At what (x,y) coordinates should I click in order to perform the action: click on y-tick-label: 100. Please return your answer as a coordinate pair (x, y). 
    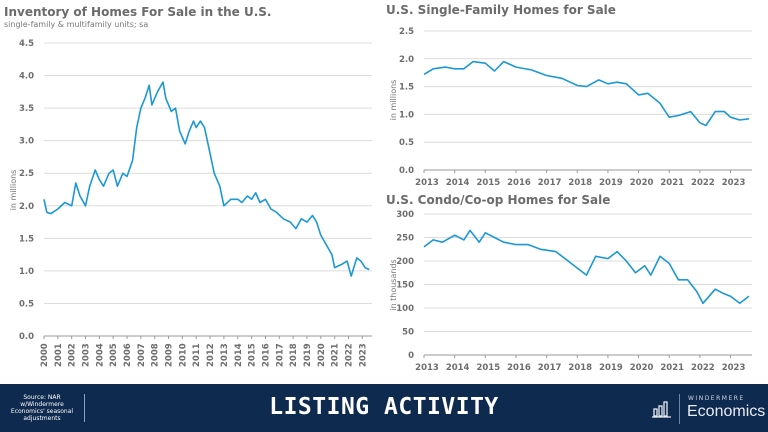
    Looking at the image, I should click on (405, 309).